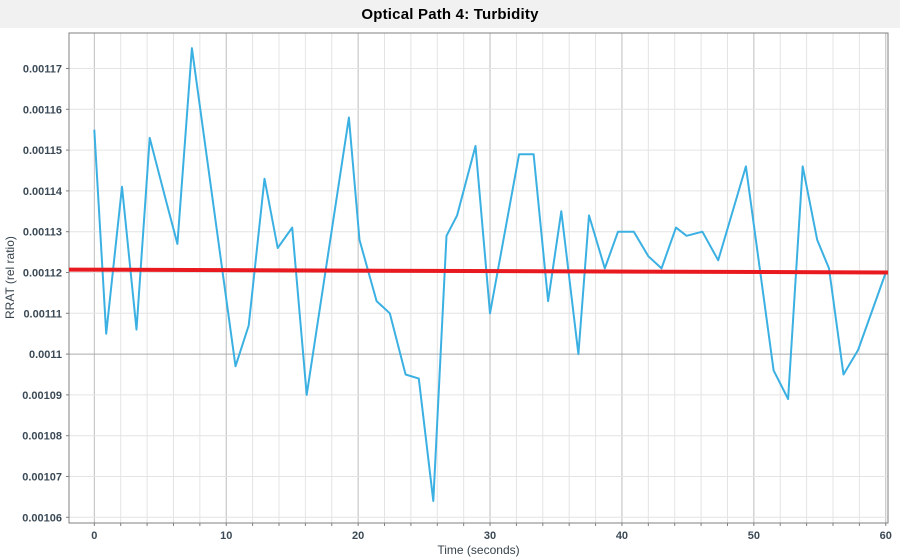  What do you see at coordinates (42, 69) in the screenshot?
I see `y-tick-label: 0.00117` at bounding box center [42, 69].